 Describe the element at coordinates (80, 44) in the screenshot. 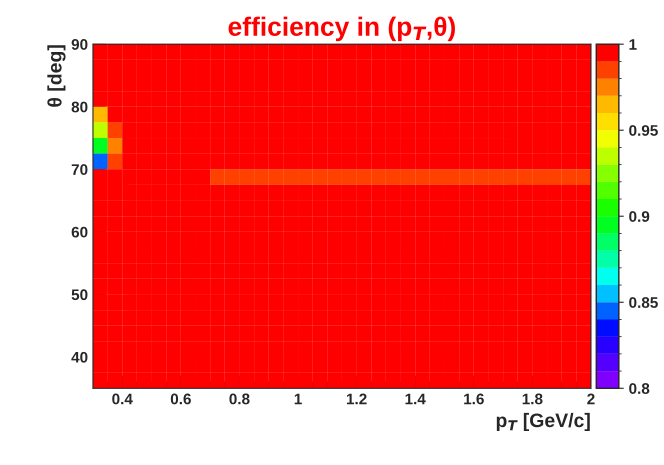

I see `y-tick-label: 90` at that location.